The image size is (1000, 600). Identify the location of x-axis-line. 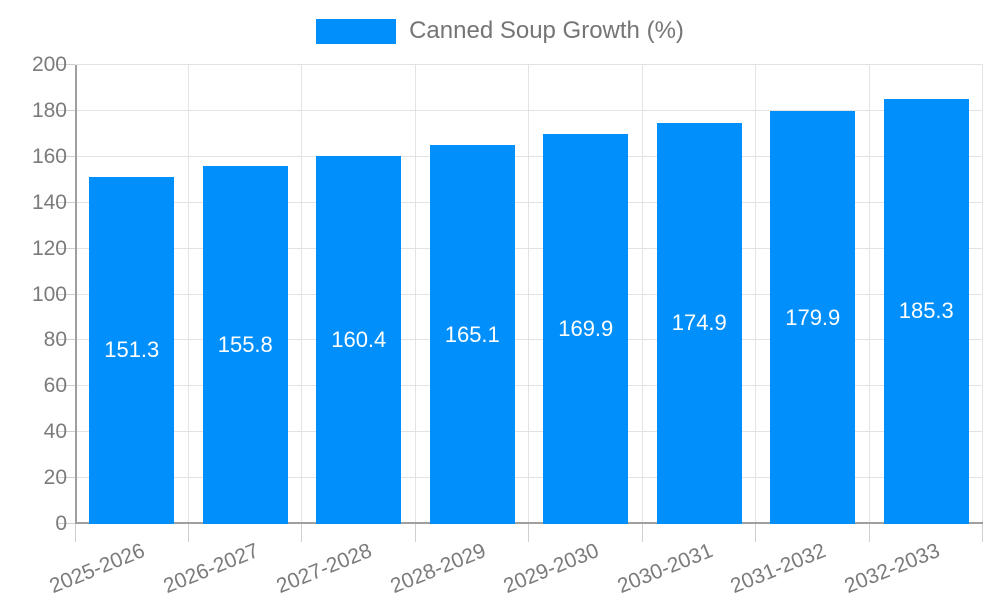
(529, 523).